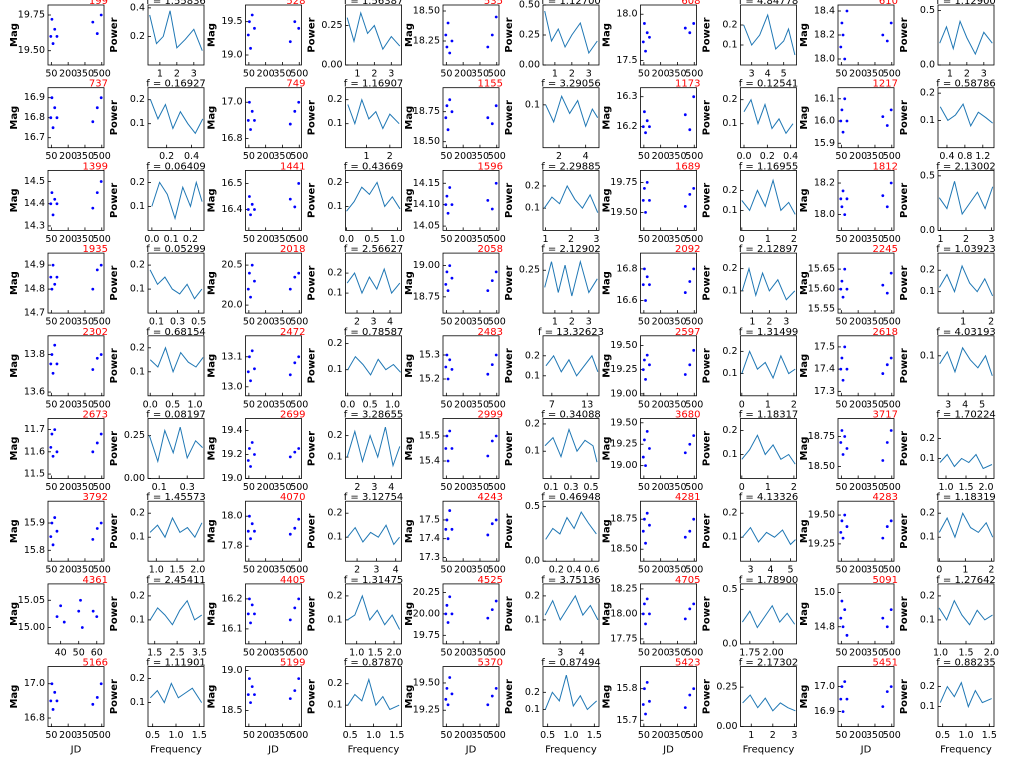 This screenshot has height=763, width=1036. What do you see at coordinates (292, 415) in the screenshot?
I see `star-id: 2699` at bounding box center [292, 415].